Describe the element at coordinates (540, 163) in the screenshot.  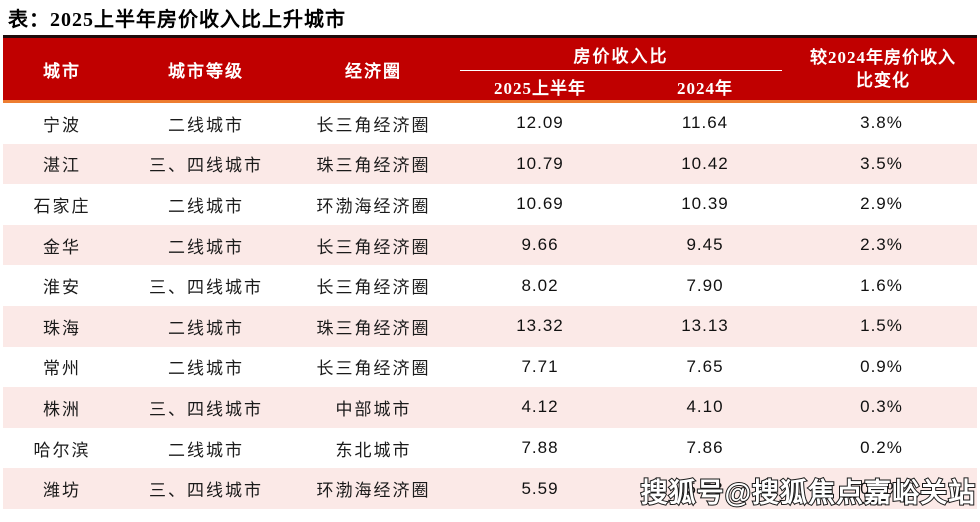
I see `cell-ratio-2025: 10.79` at that location.